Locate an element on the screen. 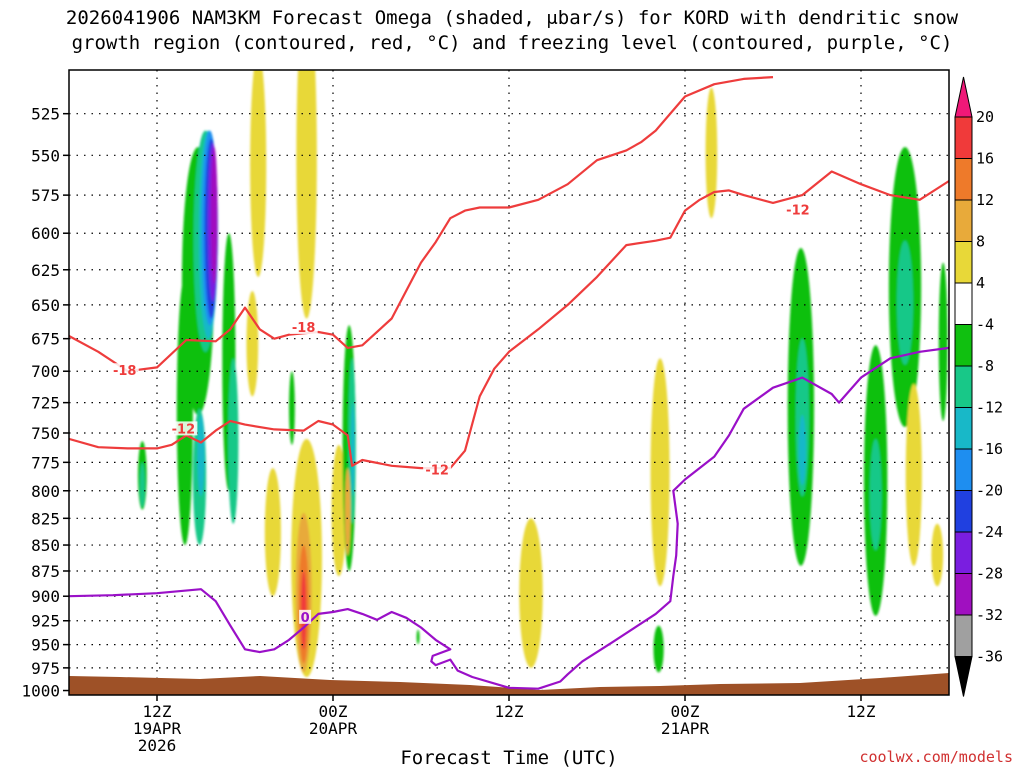 The width and height of the screenshot is (1024, 768). y-tick-label: 875 is located at coordinates (45, 571).